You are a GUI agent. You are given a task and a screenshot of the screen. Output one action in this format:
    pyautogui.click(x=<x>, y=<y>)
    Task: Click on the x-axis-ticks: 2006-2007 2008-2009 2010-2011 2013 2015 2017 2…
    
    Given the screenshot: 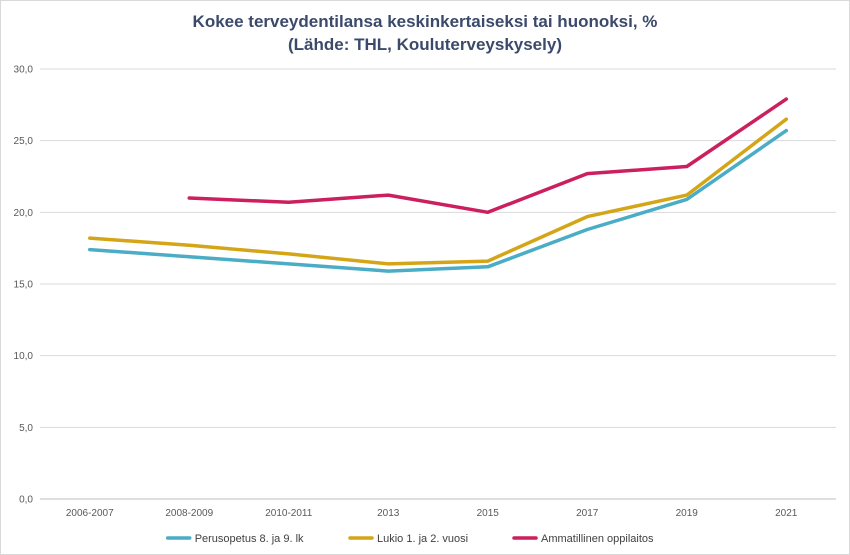 What is the action you would take?
    pyautogui.click(x=432, y=513)
    